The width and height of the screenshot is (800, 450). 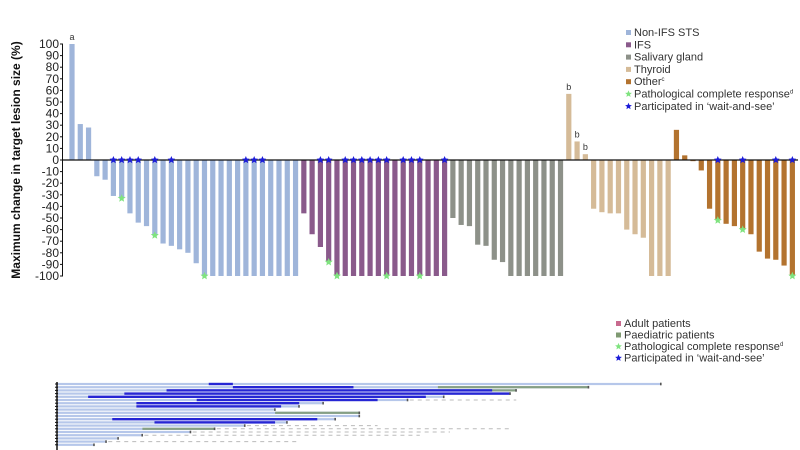 I want to click on y-tick-label: -50, so click(x=51, y=218).